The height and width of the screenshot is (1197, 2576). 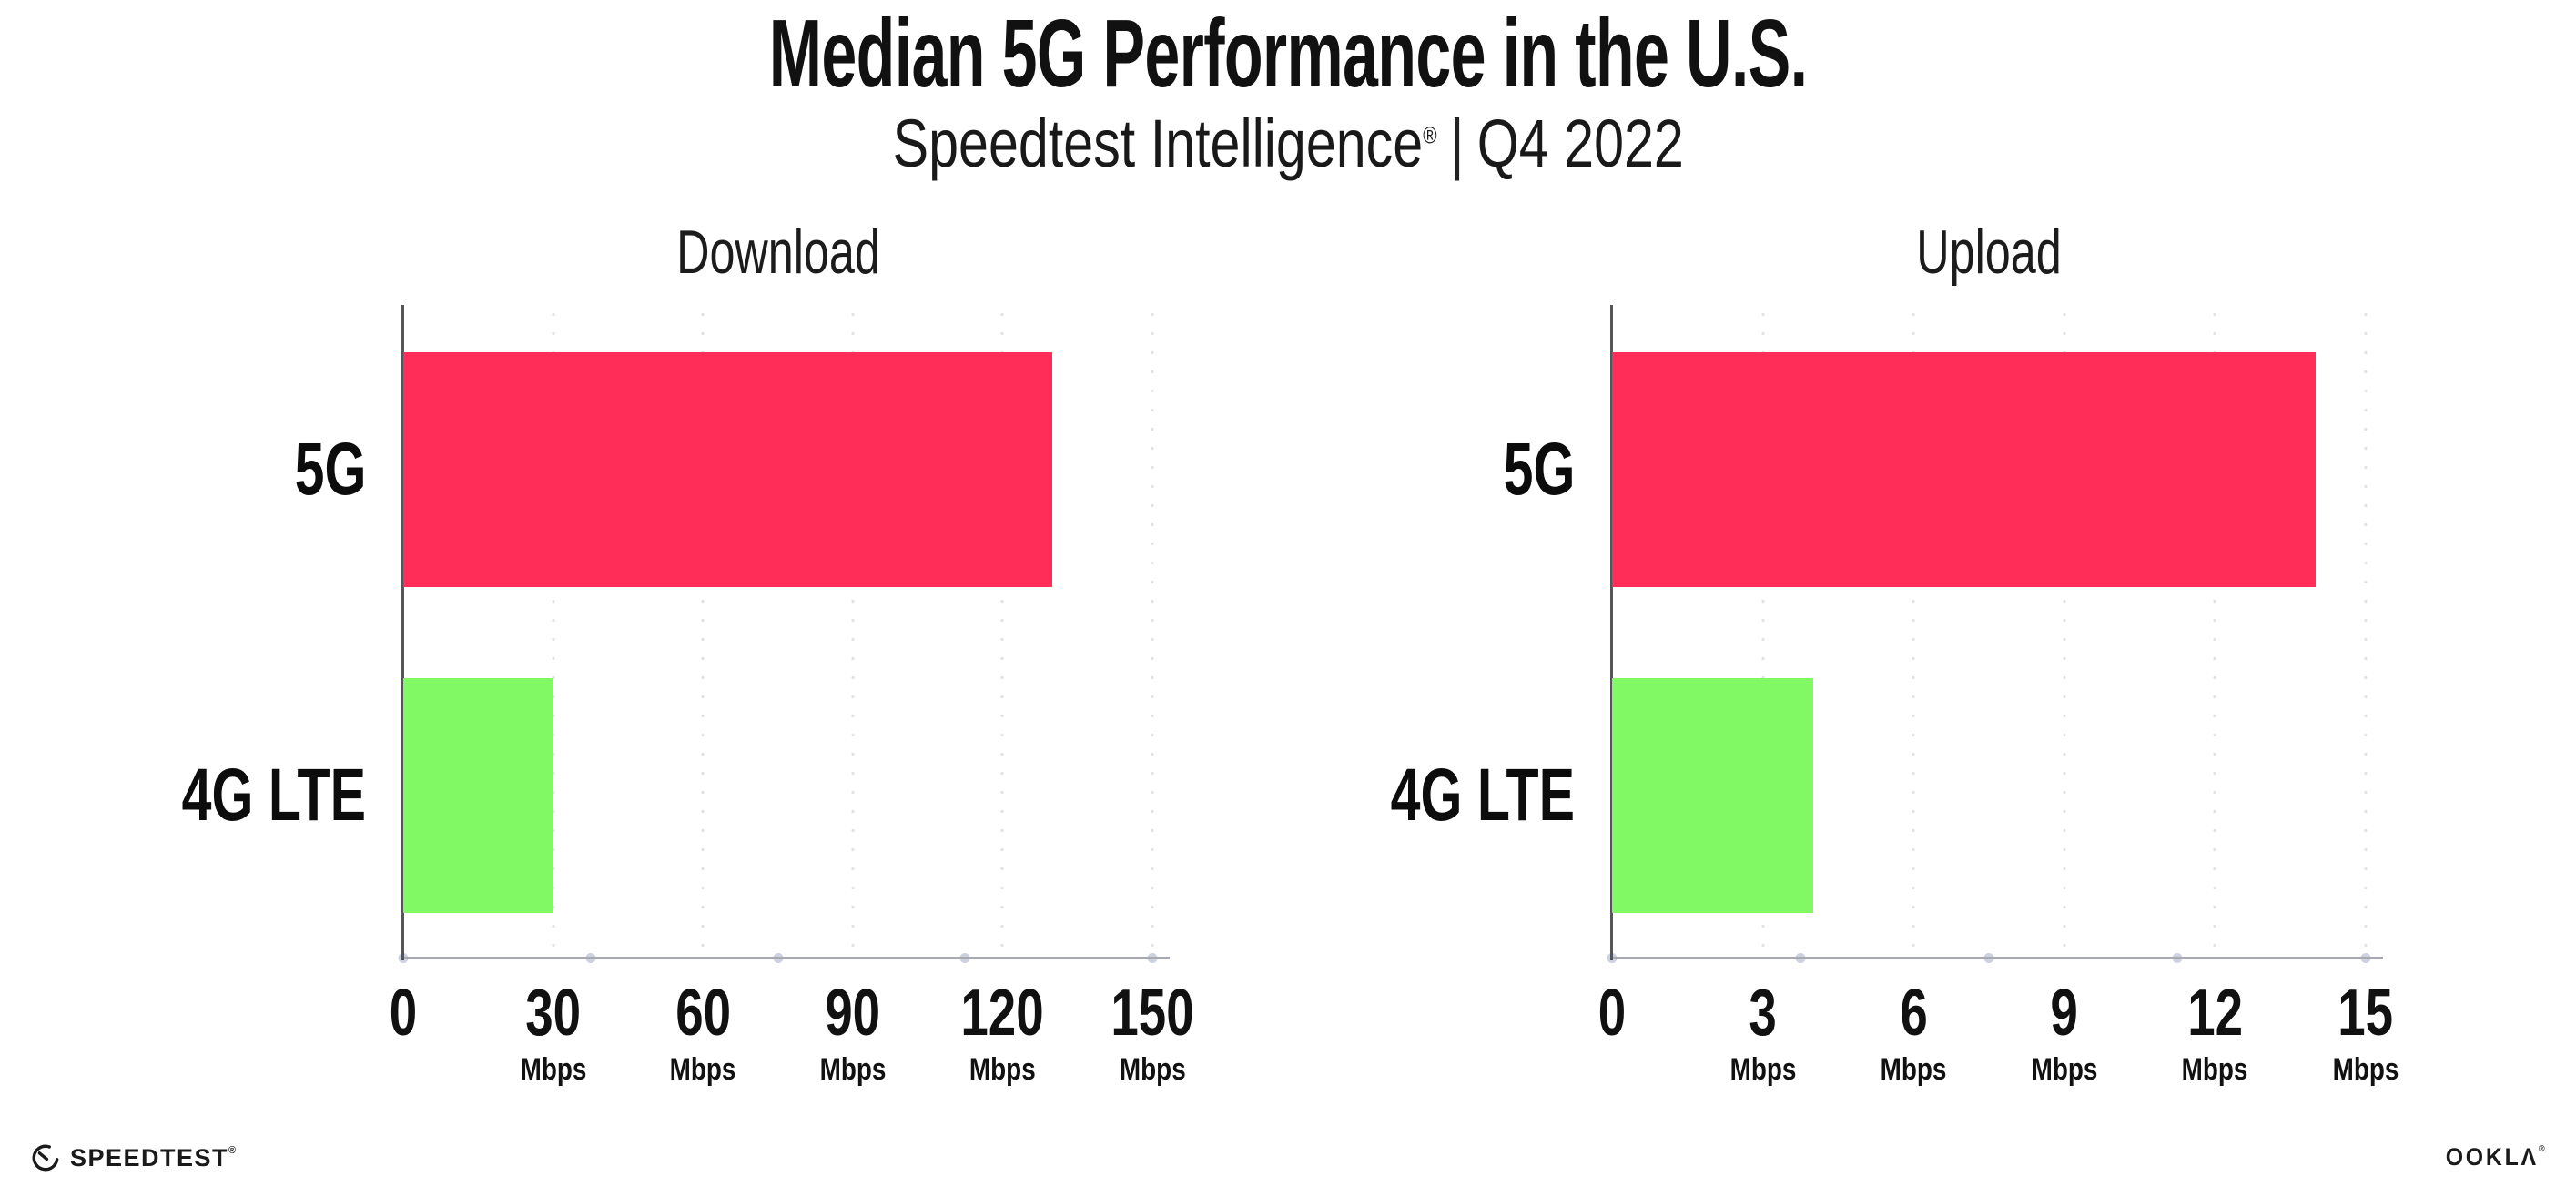 I want to click on bar-download-4g-lte, so click(x=478, y=796).